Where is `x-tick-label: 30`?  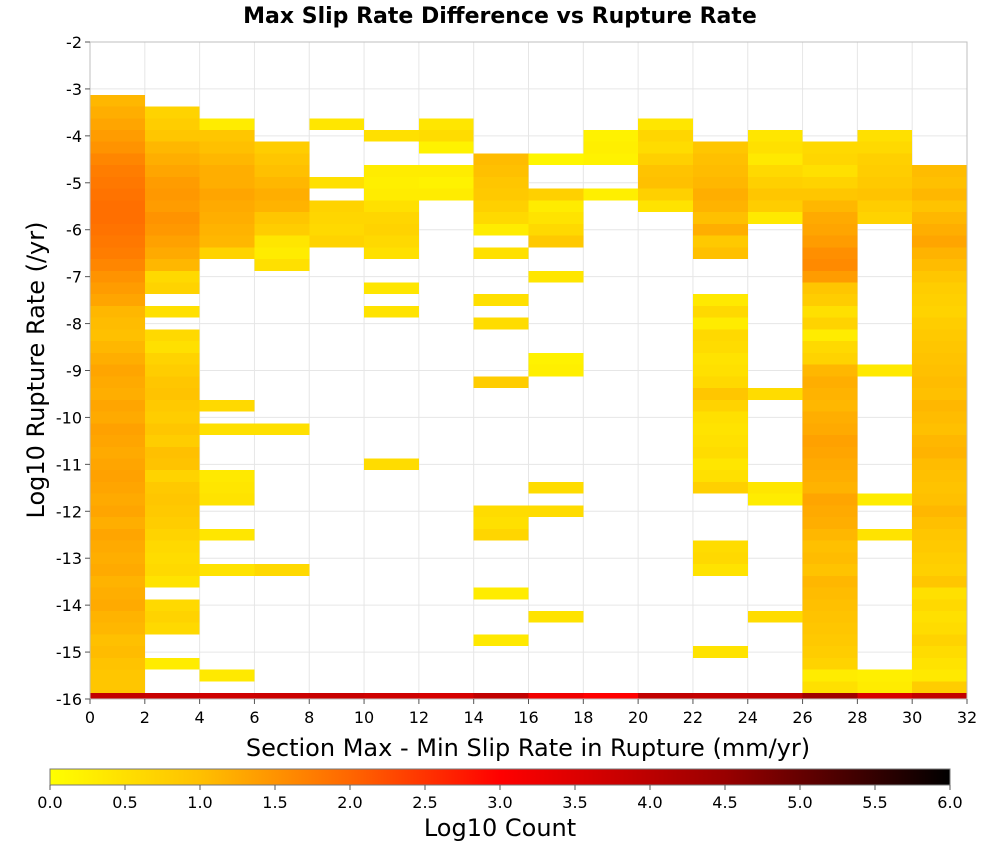
x-tick-label: 30 is located at coordinates (912, 717).